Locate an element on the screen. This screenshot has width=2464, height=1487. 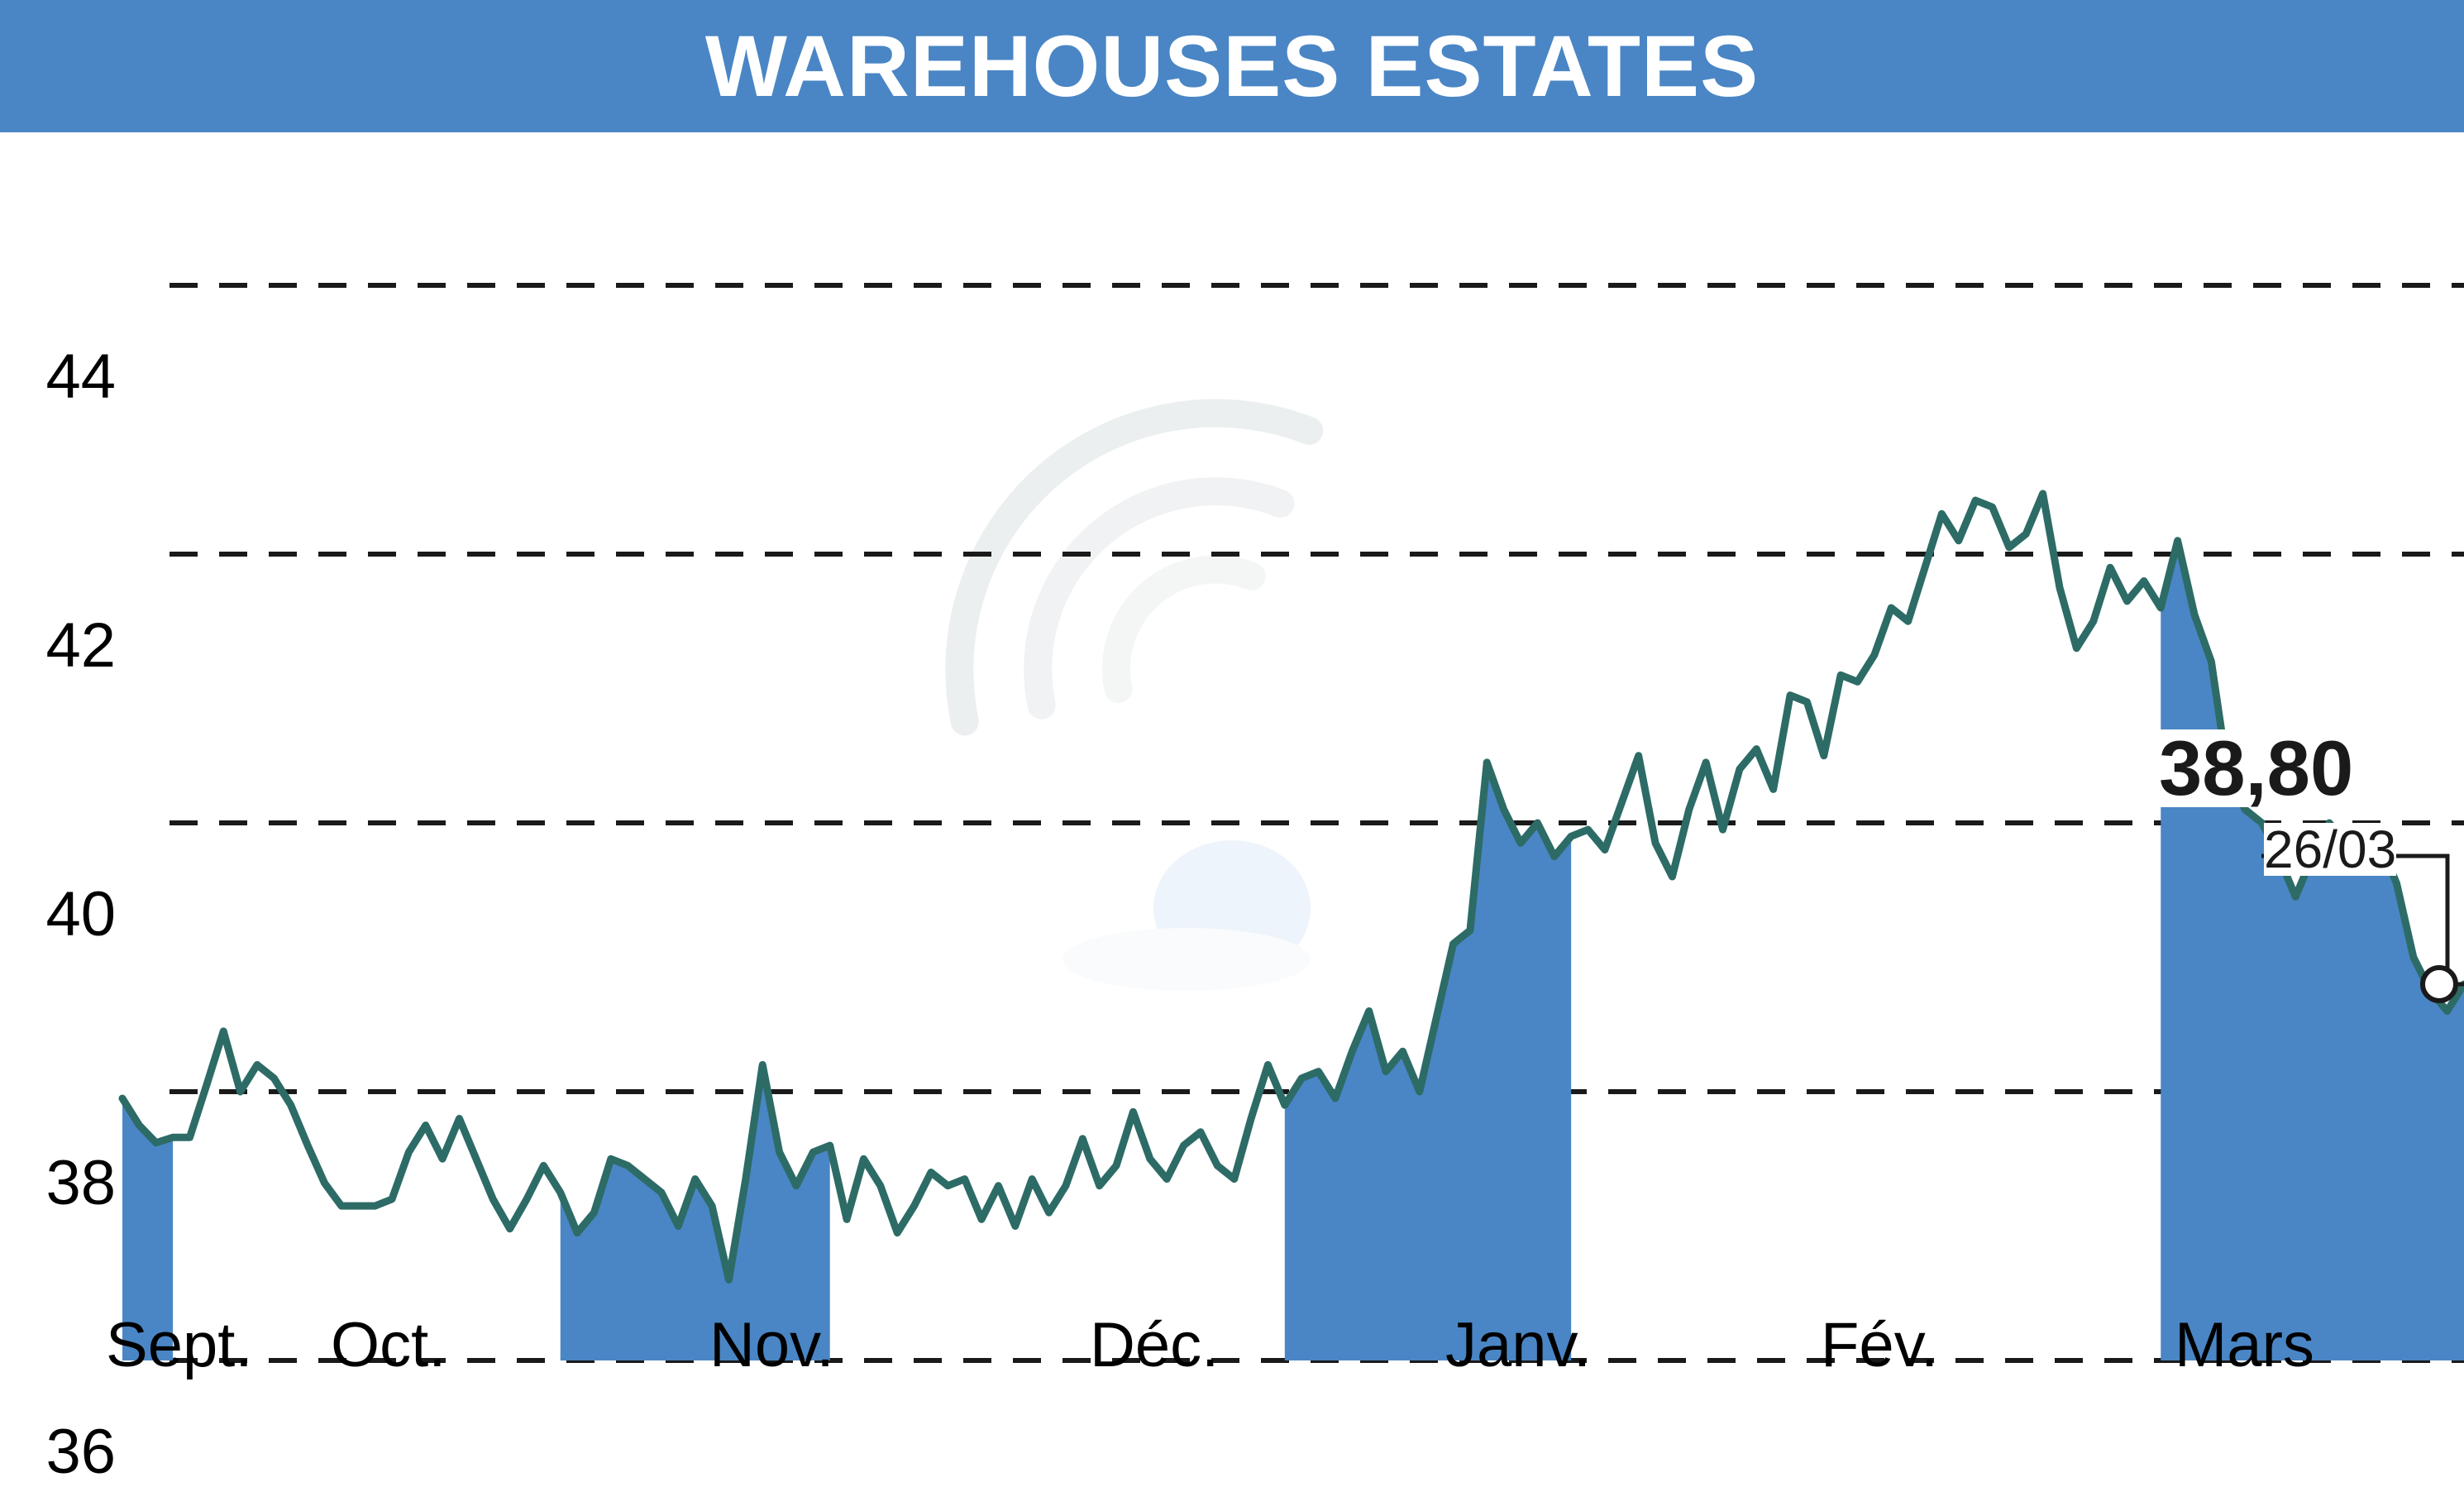
x-tick-mars: Mars is located at coordinates (2245, 1345).